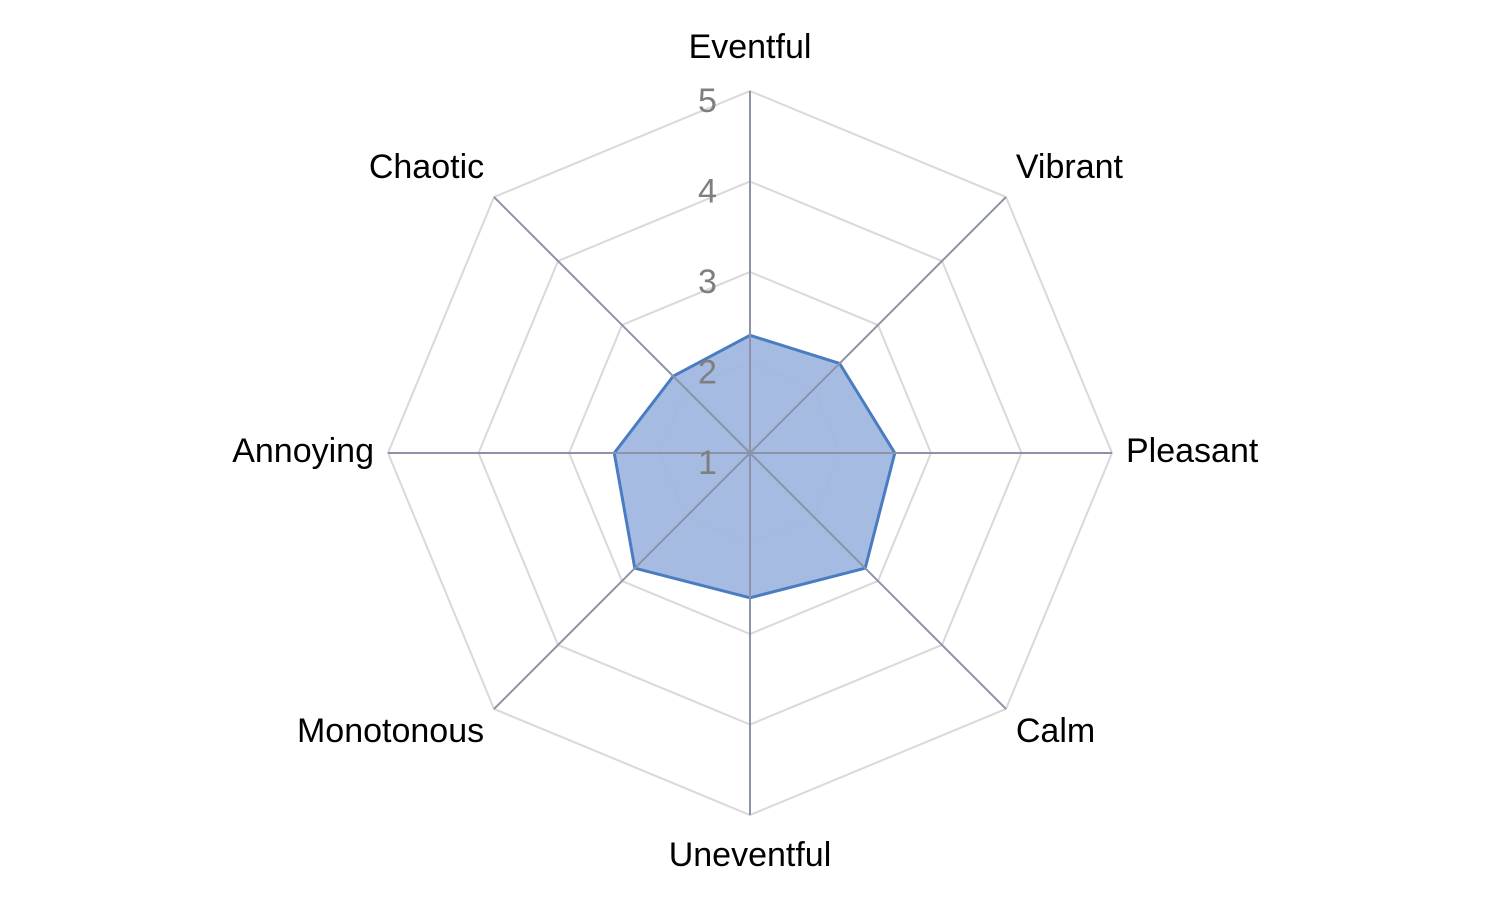  What do you see at coordinates (1070, 167) in the screenshot?
I see `category-label-vibrant: Vibrant` at bounding box center [1070, 167].